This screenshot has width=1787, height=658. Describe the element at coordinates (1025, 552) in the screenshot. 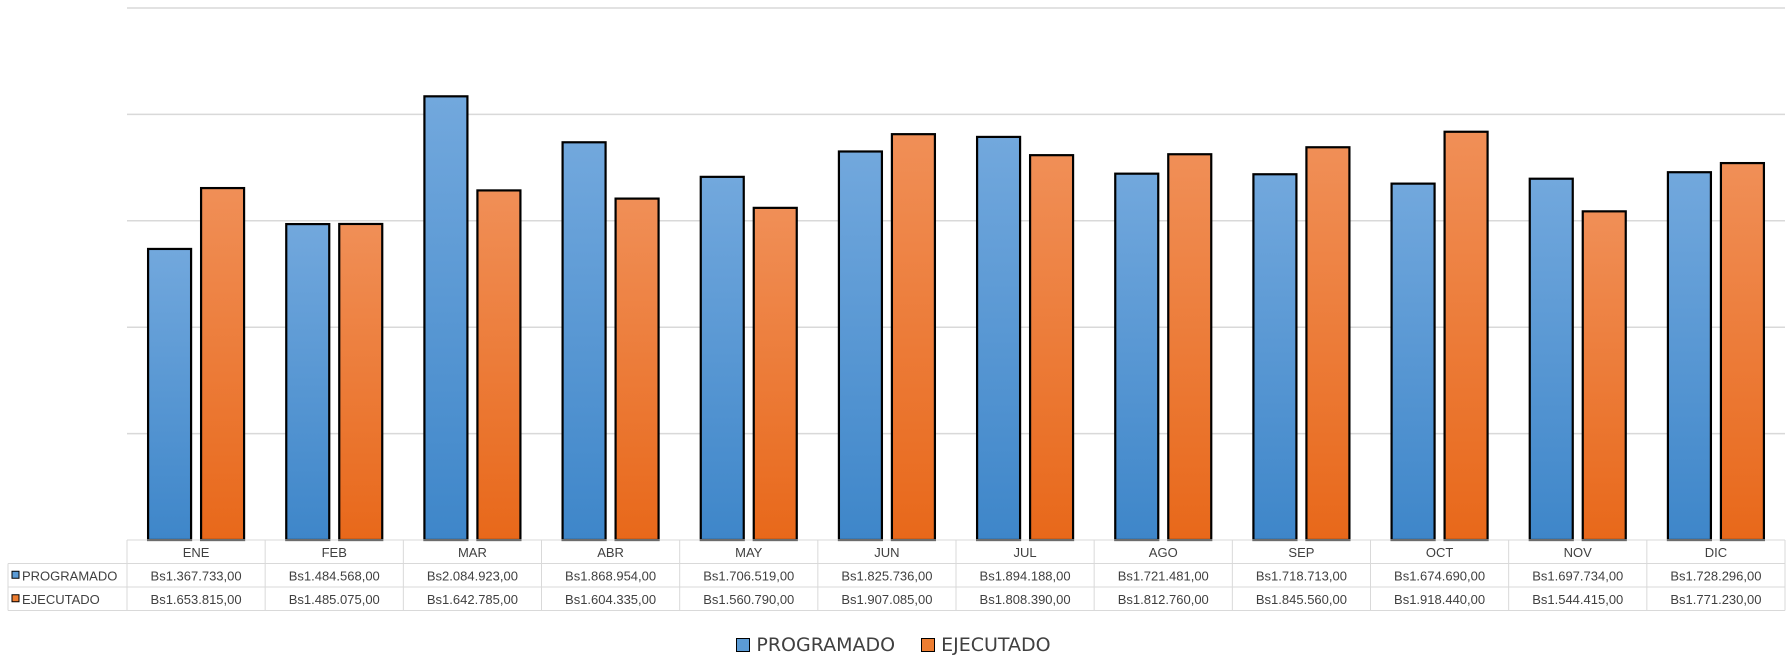

I see `tick-label-jul: JUL` at that location.